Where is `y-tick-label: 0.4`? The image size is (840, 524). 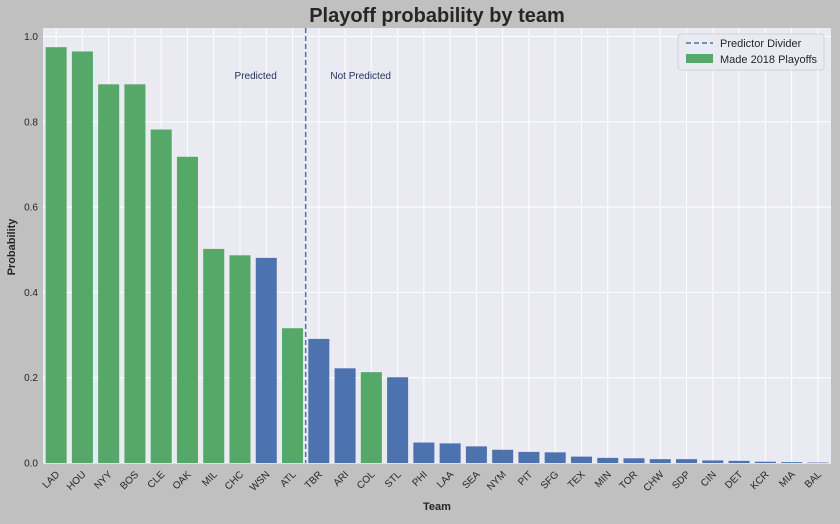 y-tick-label: 0.4 is located at coordinates (31, 293).